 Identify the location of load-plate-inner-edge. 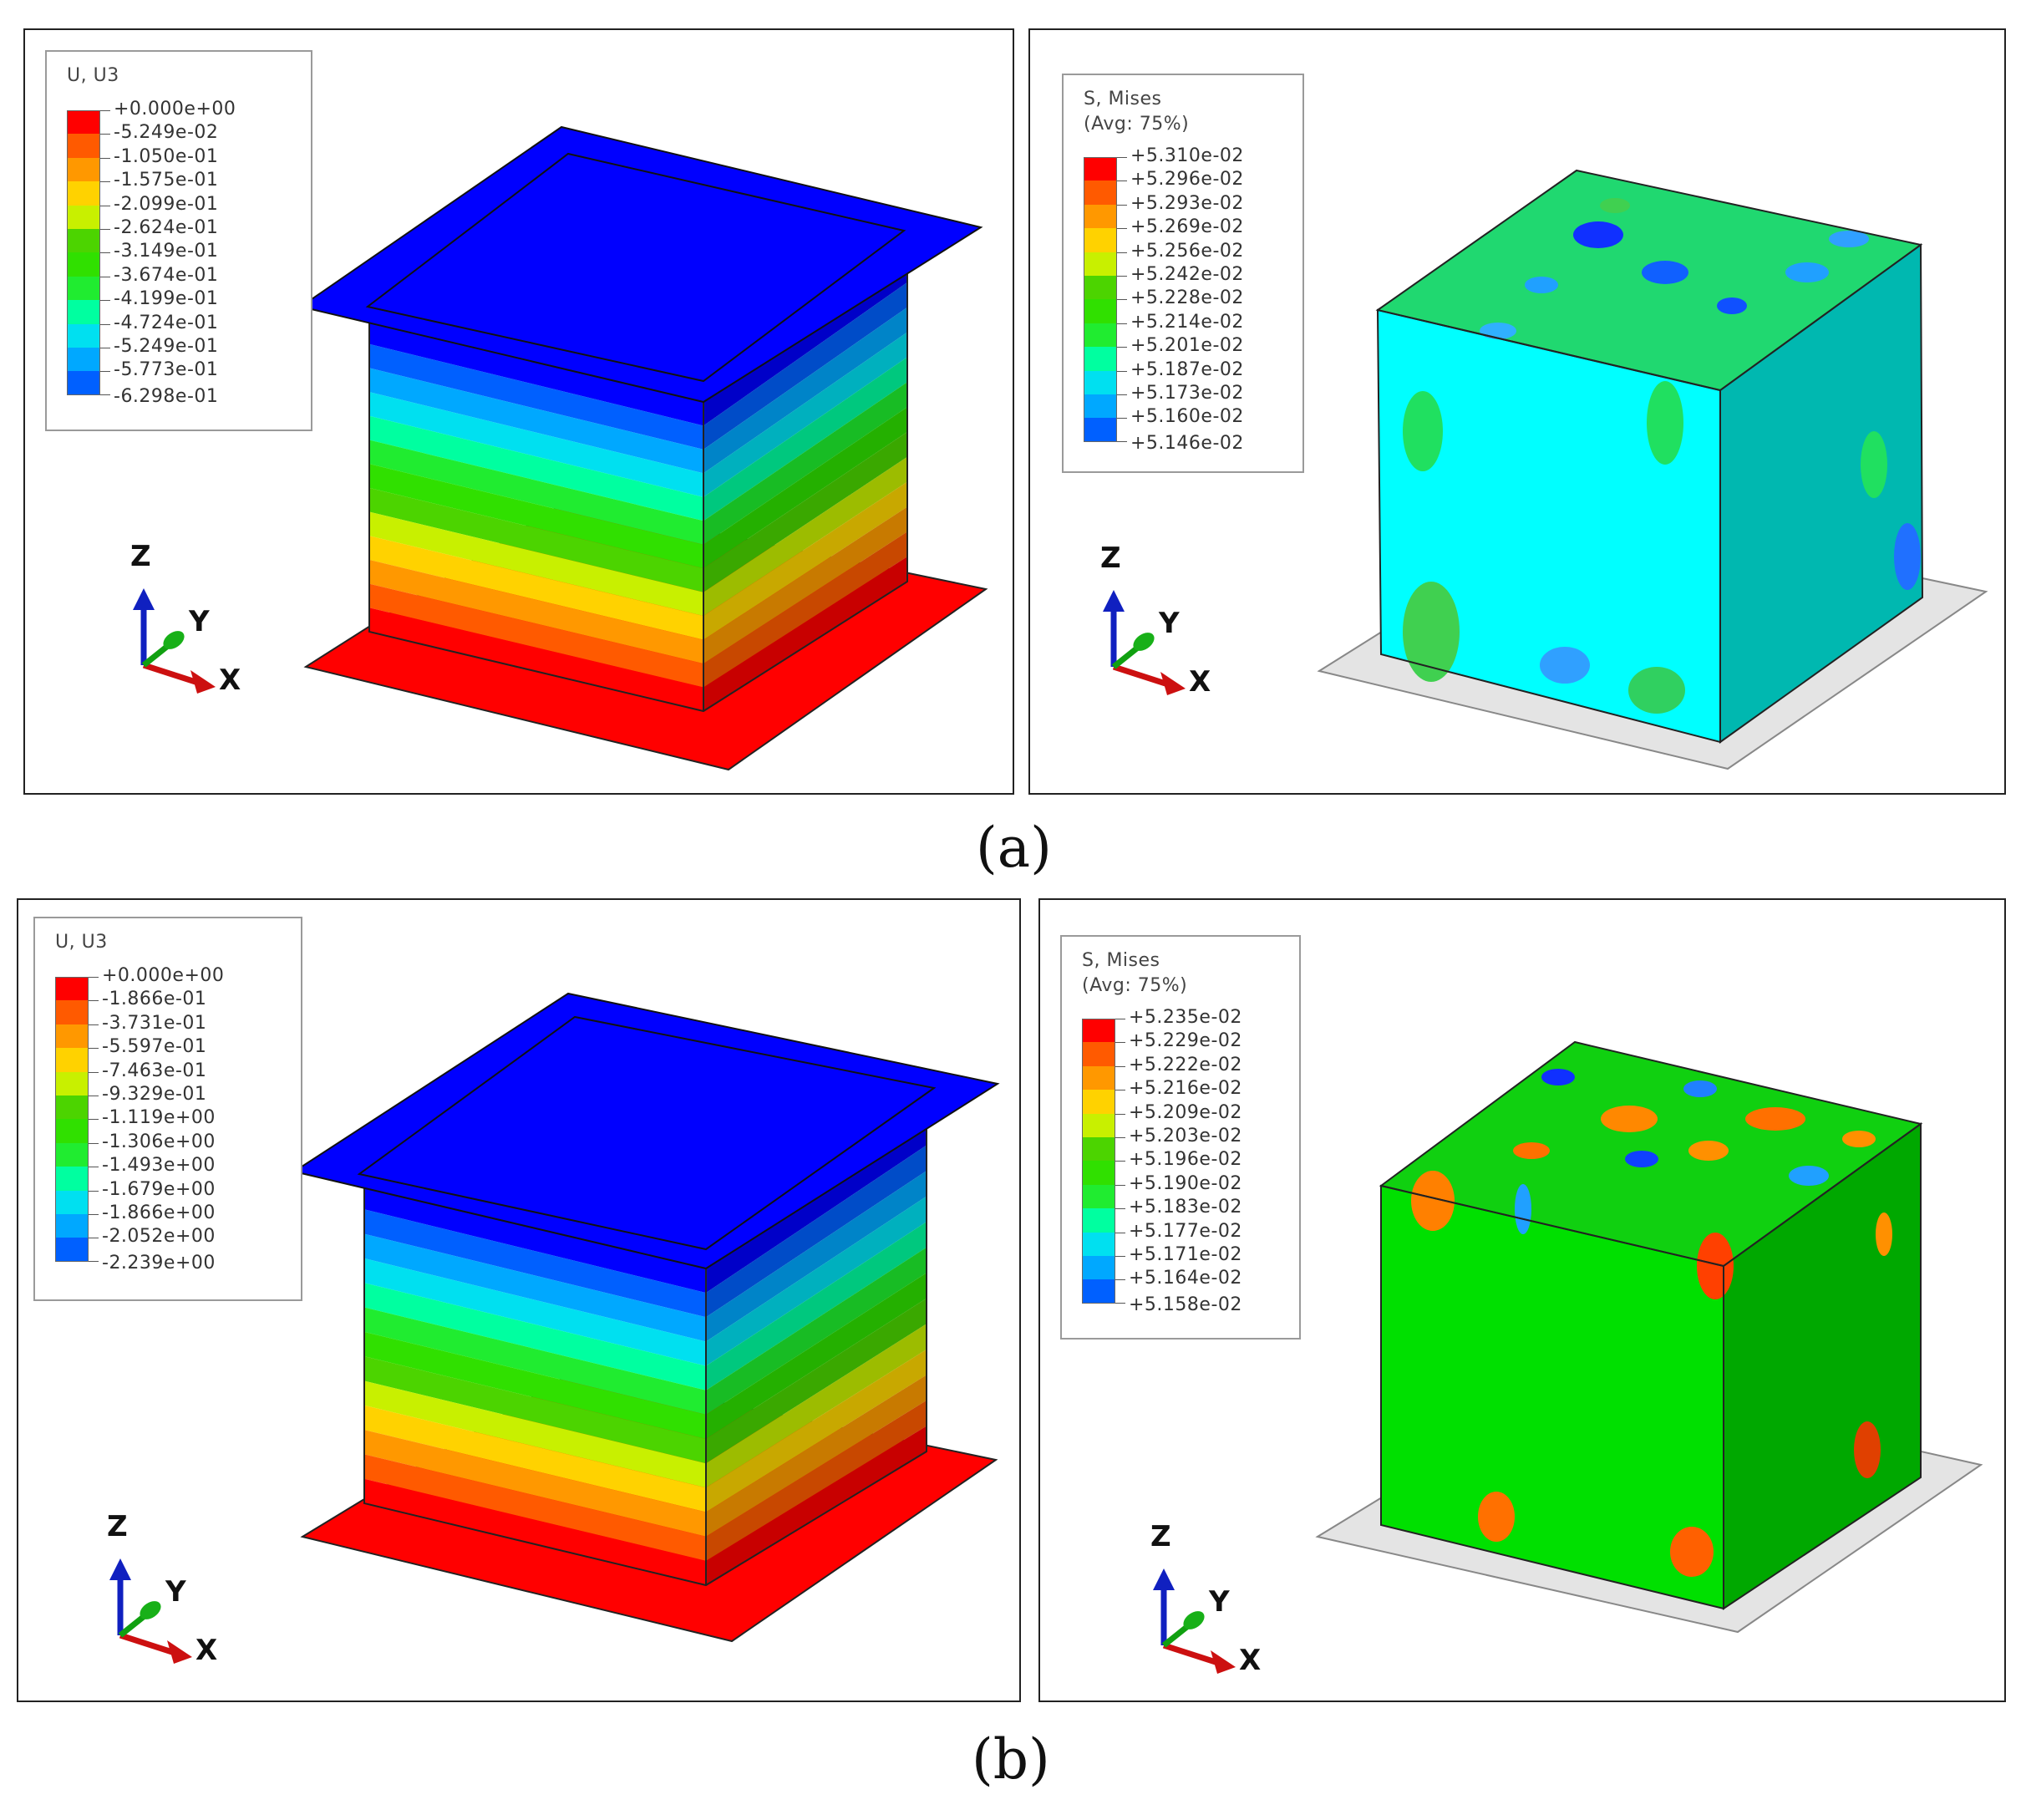
(635, 267).